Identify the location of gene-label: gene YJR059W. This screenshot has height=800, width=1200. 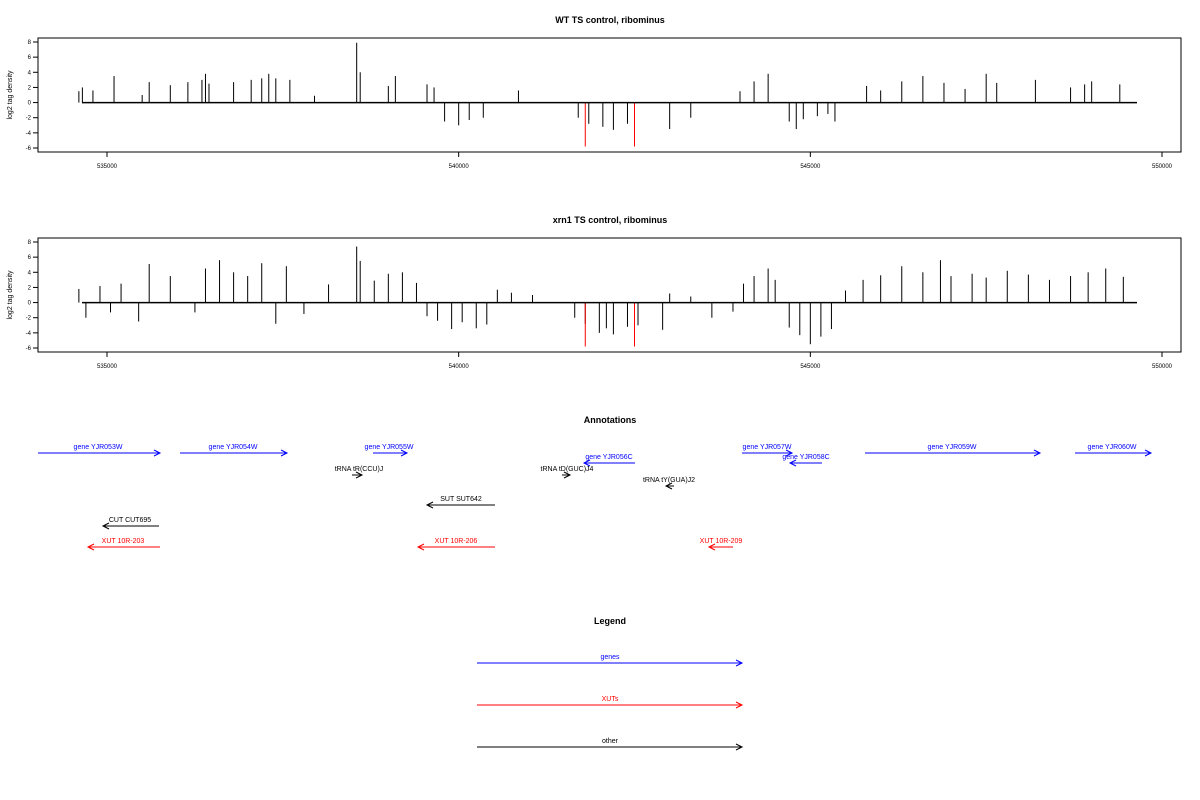
(952, 447).